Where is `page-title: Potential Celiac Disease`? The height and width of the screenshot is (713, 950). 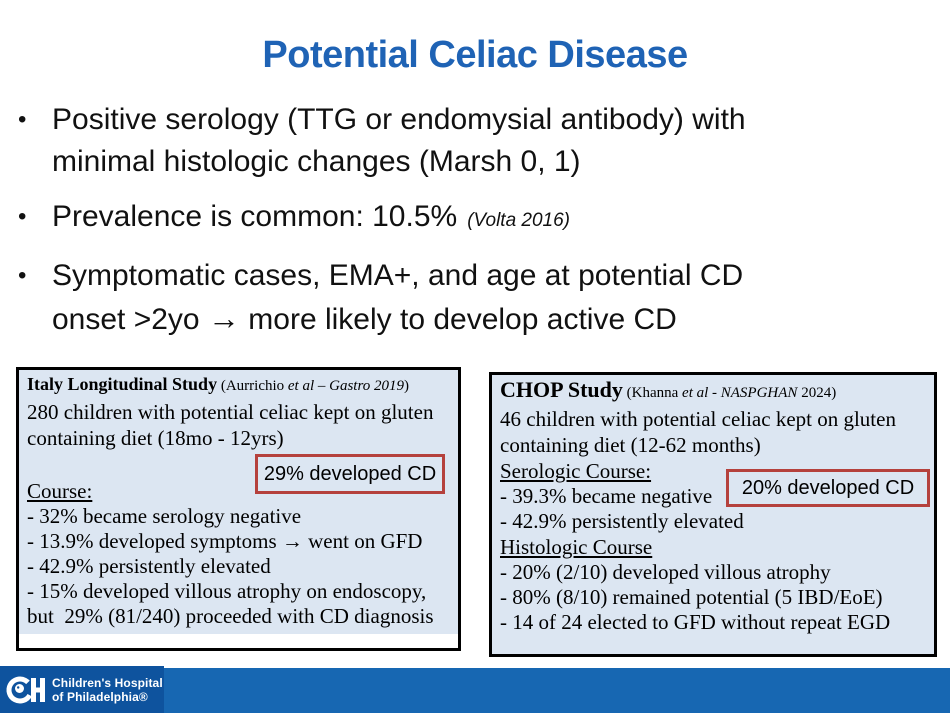
page-title: Potential Celiac Disease is located at coordinates (475, 55).